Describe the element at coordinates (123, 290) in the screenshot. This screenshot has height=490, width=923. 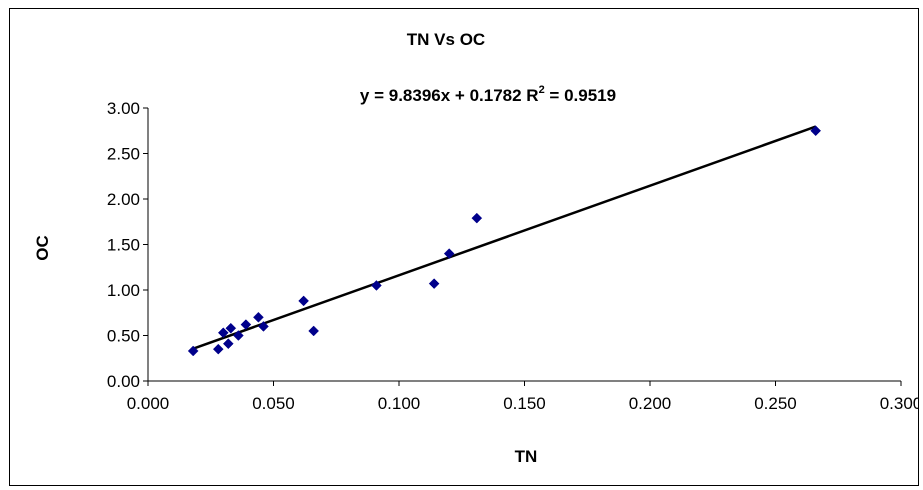
I see `y-tick-label: 1.00` at that location.